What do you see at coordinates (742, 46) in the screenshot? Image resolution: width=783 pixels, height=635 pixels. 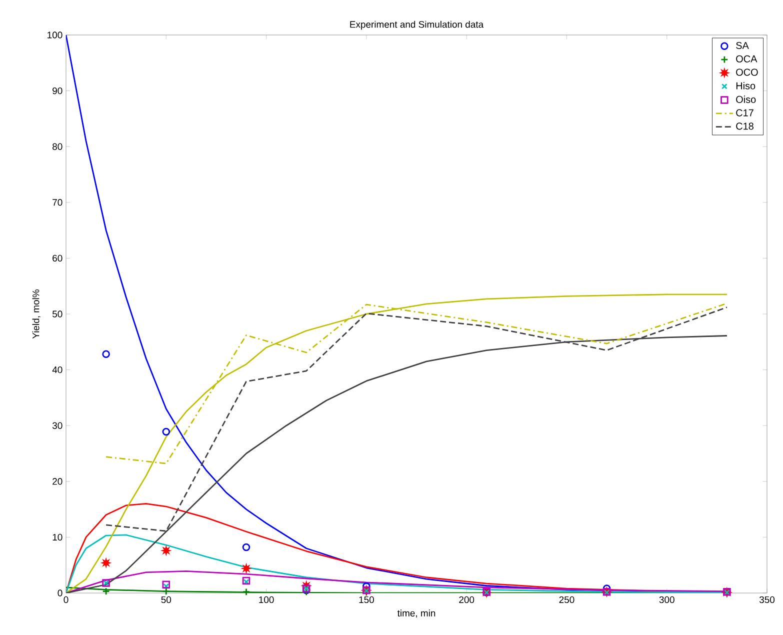 I see `legend-label: SA` at bounding box center [742, 46].